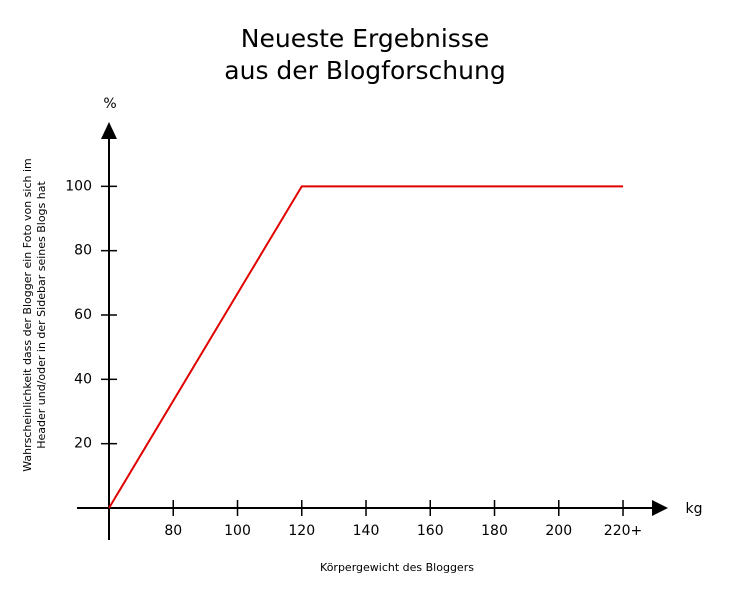 Image resolution: width=730 pixels, height=600 pixels. What do you see at coordinates (366, 531) in the screenshot?
I see `x-tick-label: 140` at bounding box center [366, 531].